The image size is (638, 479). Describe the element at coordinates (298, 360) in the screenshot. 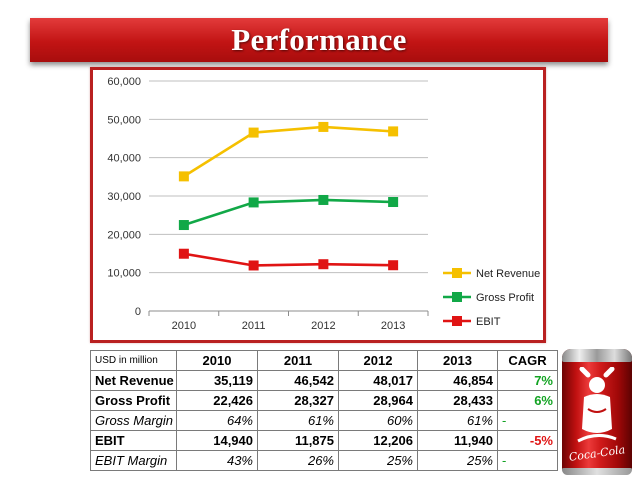

I see `col-header-2011: 2011` at that location.